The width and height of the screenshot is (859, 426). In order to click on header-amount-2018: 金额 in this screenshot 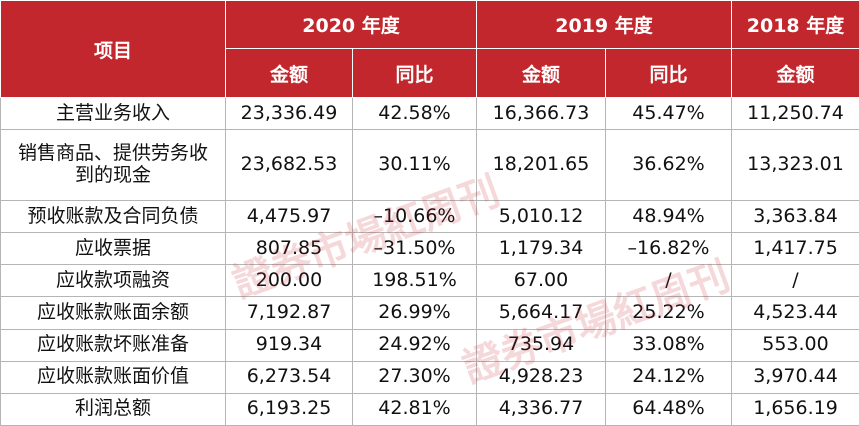, I will do `click(795, 73)`.